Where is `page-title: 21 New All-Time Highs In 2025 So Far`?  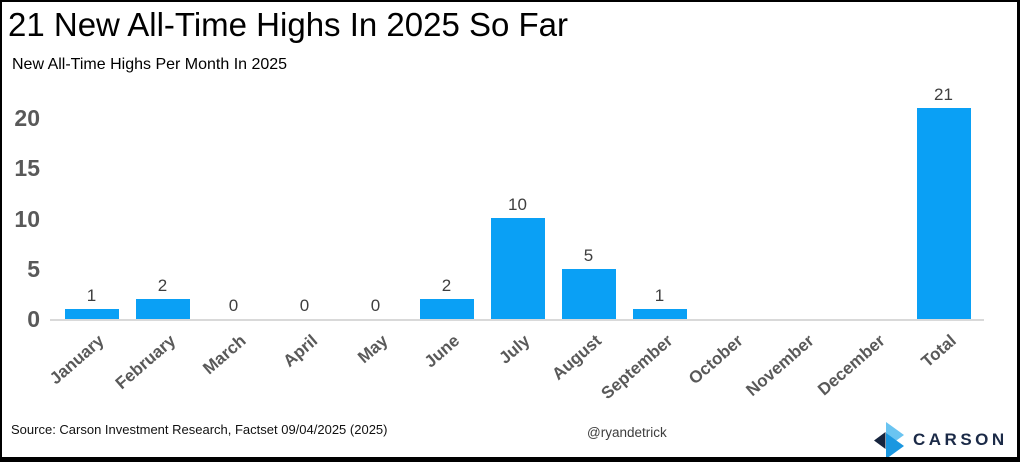
page-title: 21 New All-Time Highs In 2025 So Far is located at coordinates (288, 24).